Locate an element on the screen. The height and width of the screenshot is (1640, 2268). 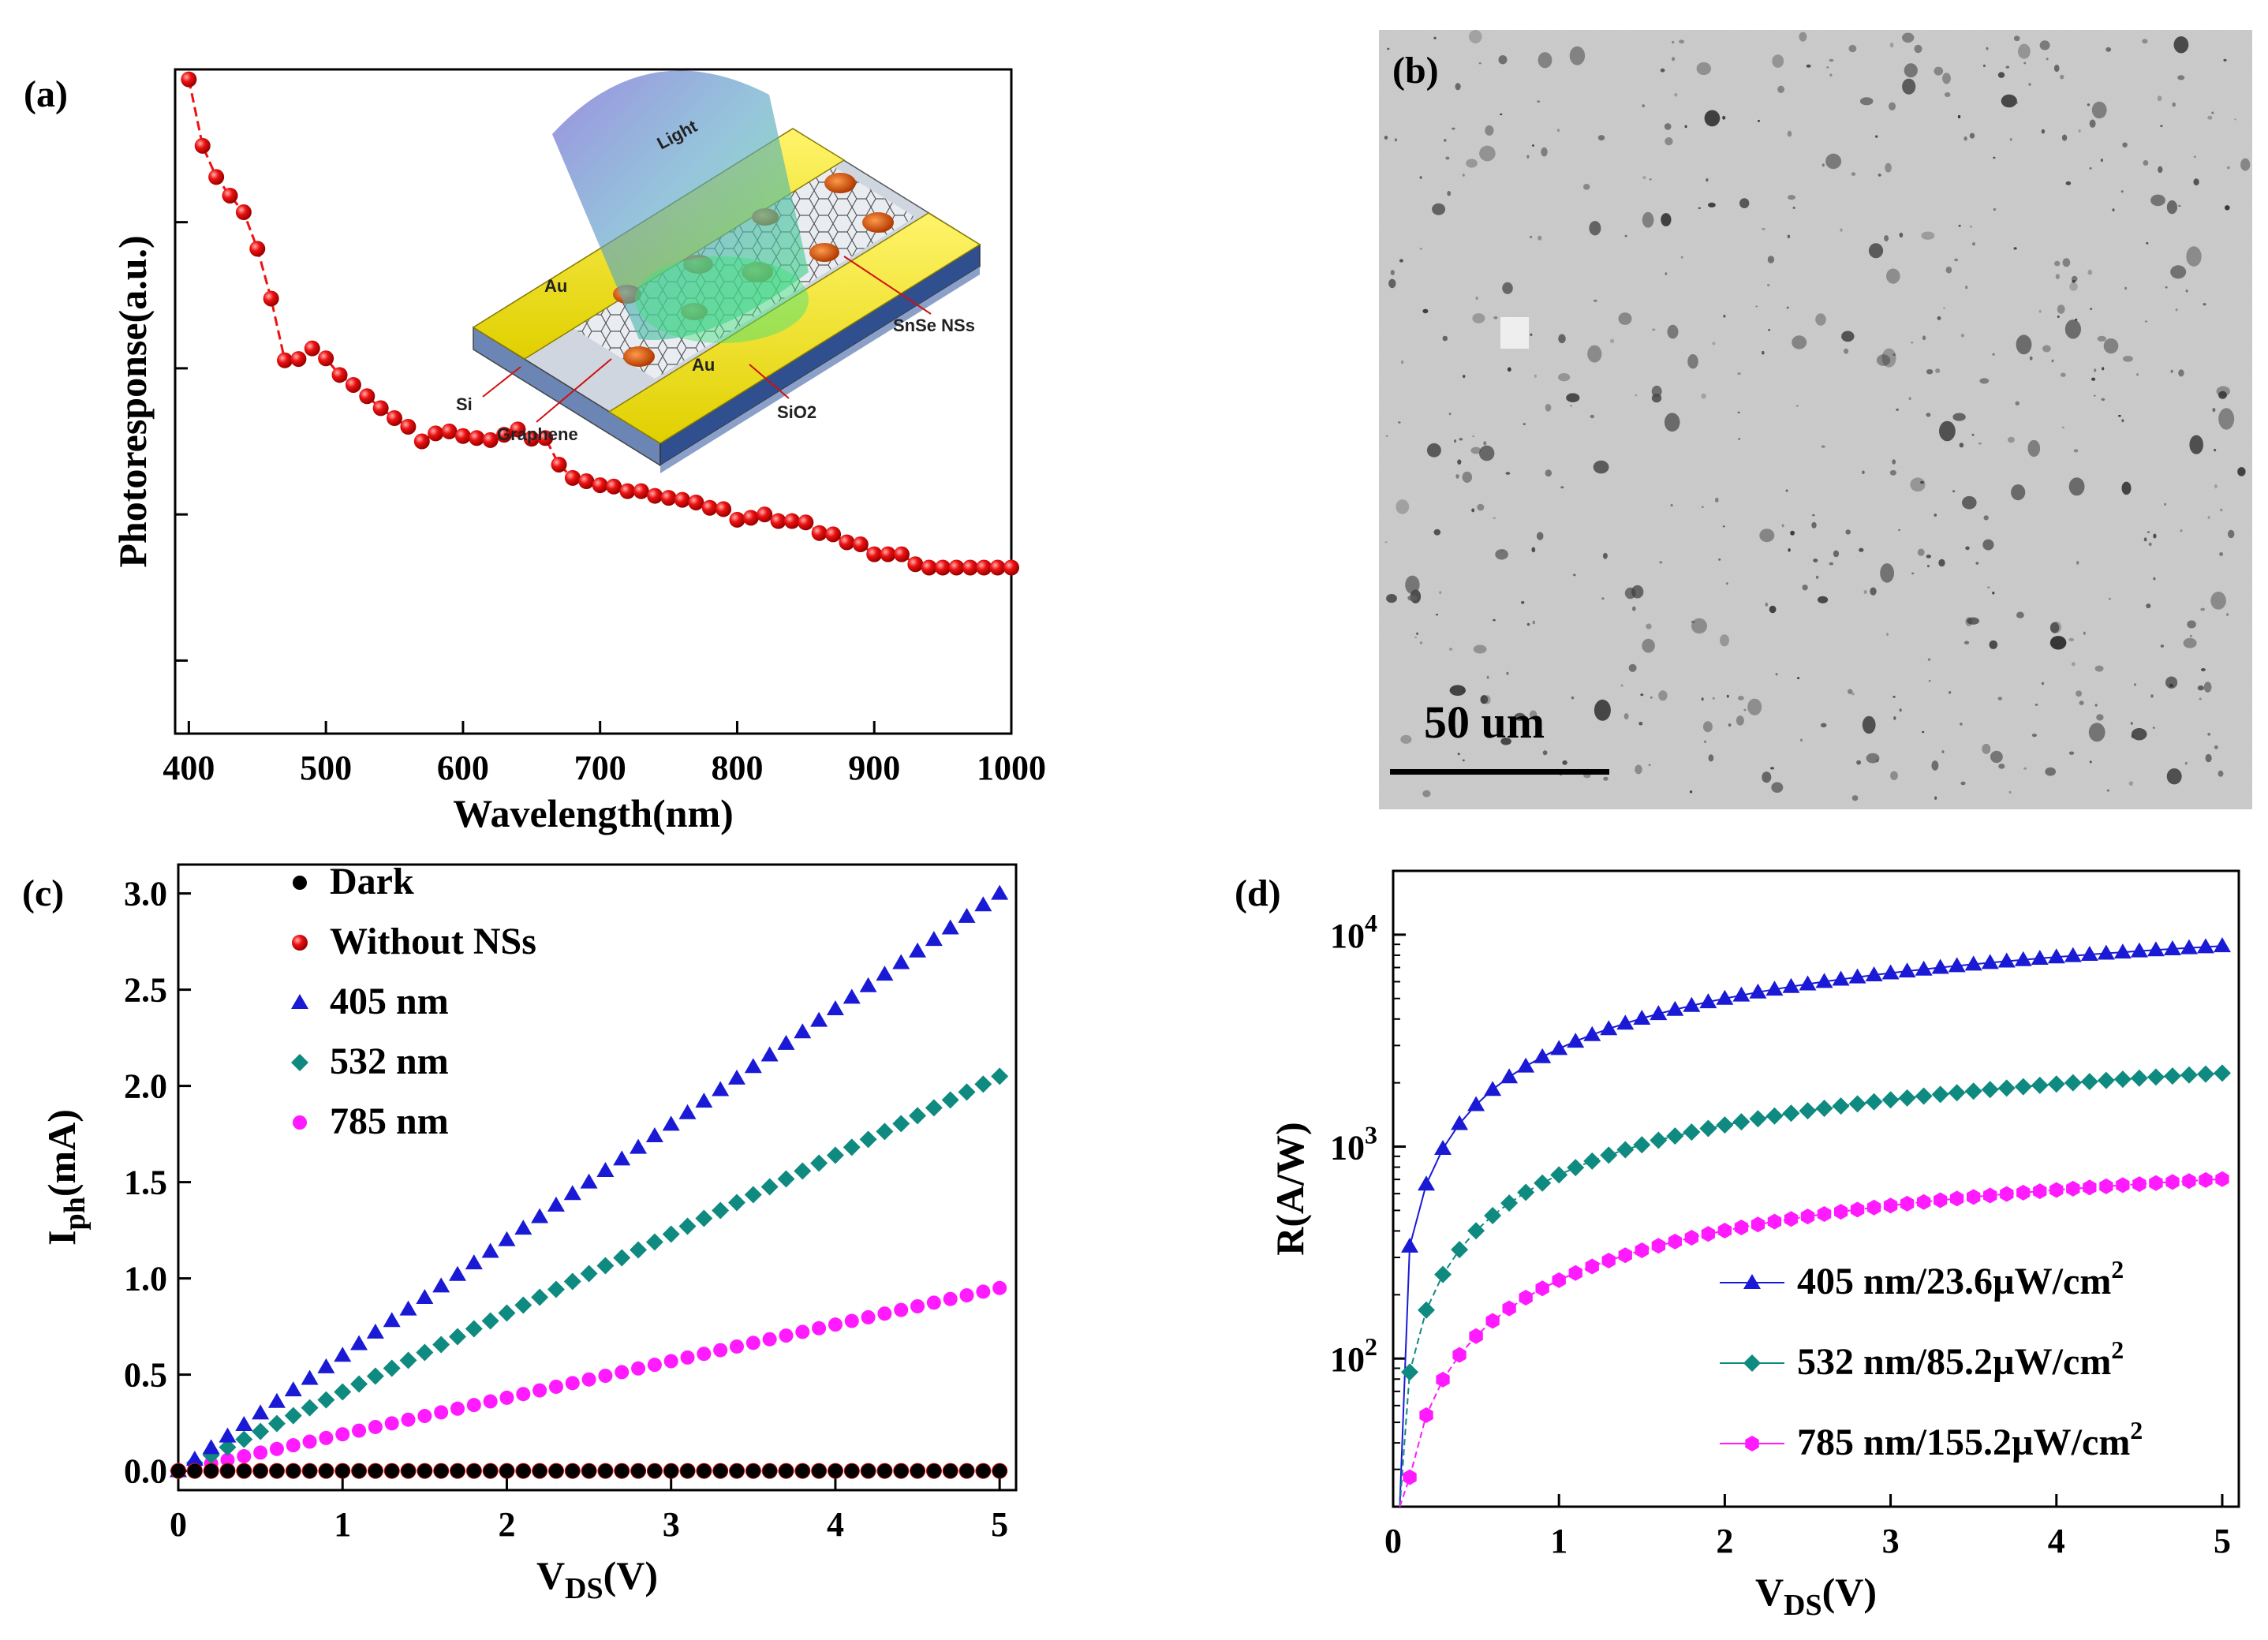
panel-d-xtick-label: 5 is located at coordinates (2222, 1541).